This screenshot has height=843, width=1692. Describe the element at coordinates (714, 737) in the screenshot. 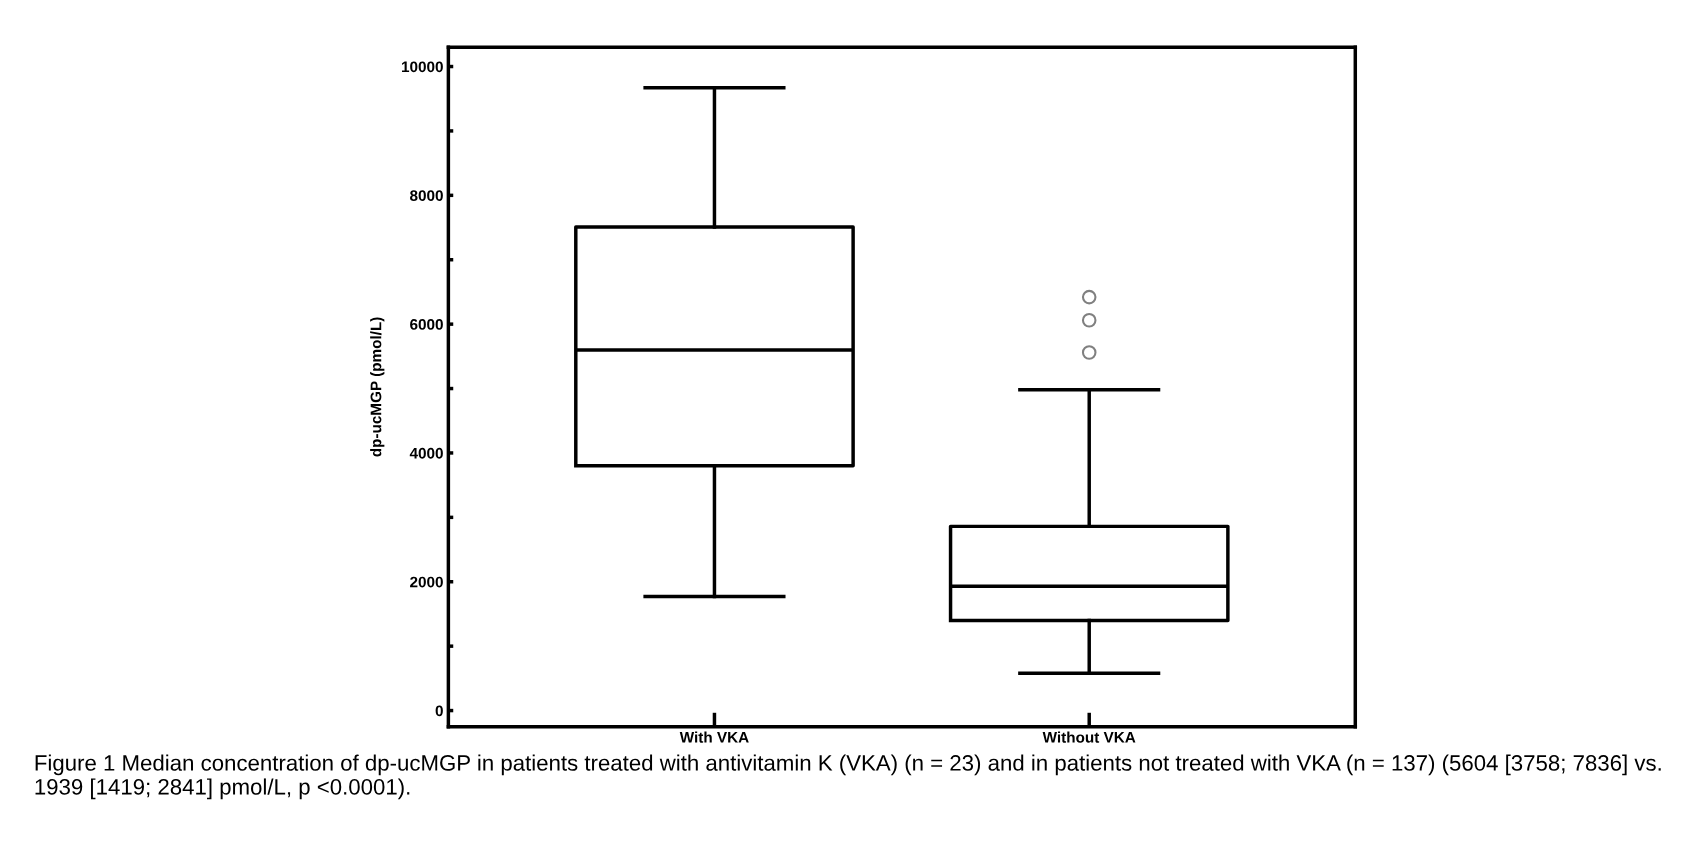

I see `x-tick-label: With VKA` at that location.